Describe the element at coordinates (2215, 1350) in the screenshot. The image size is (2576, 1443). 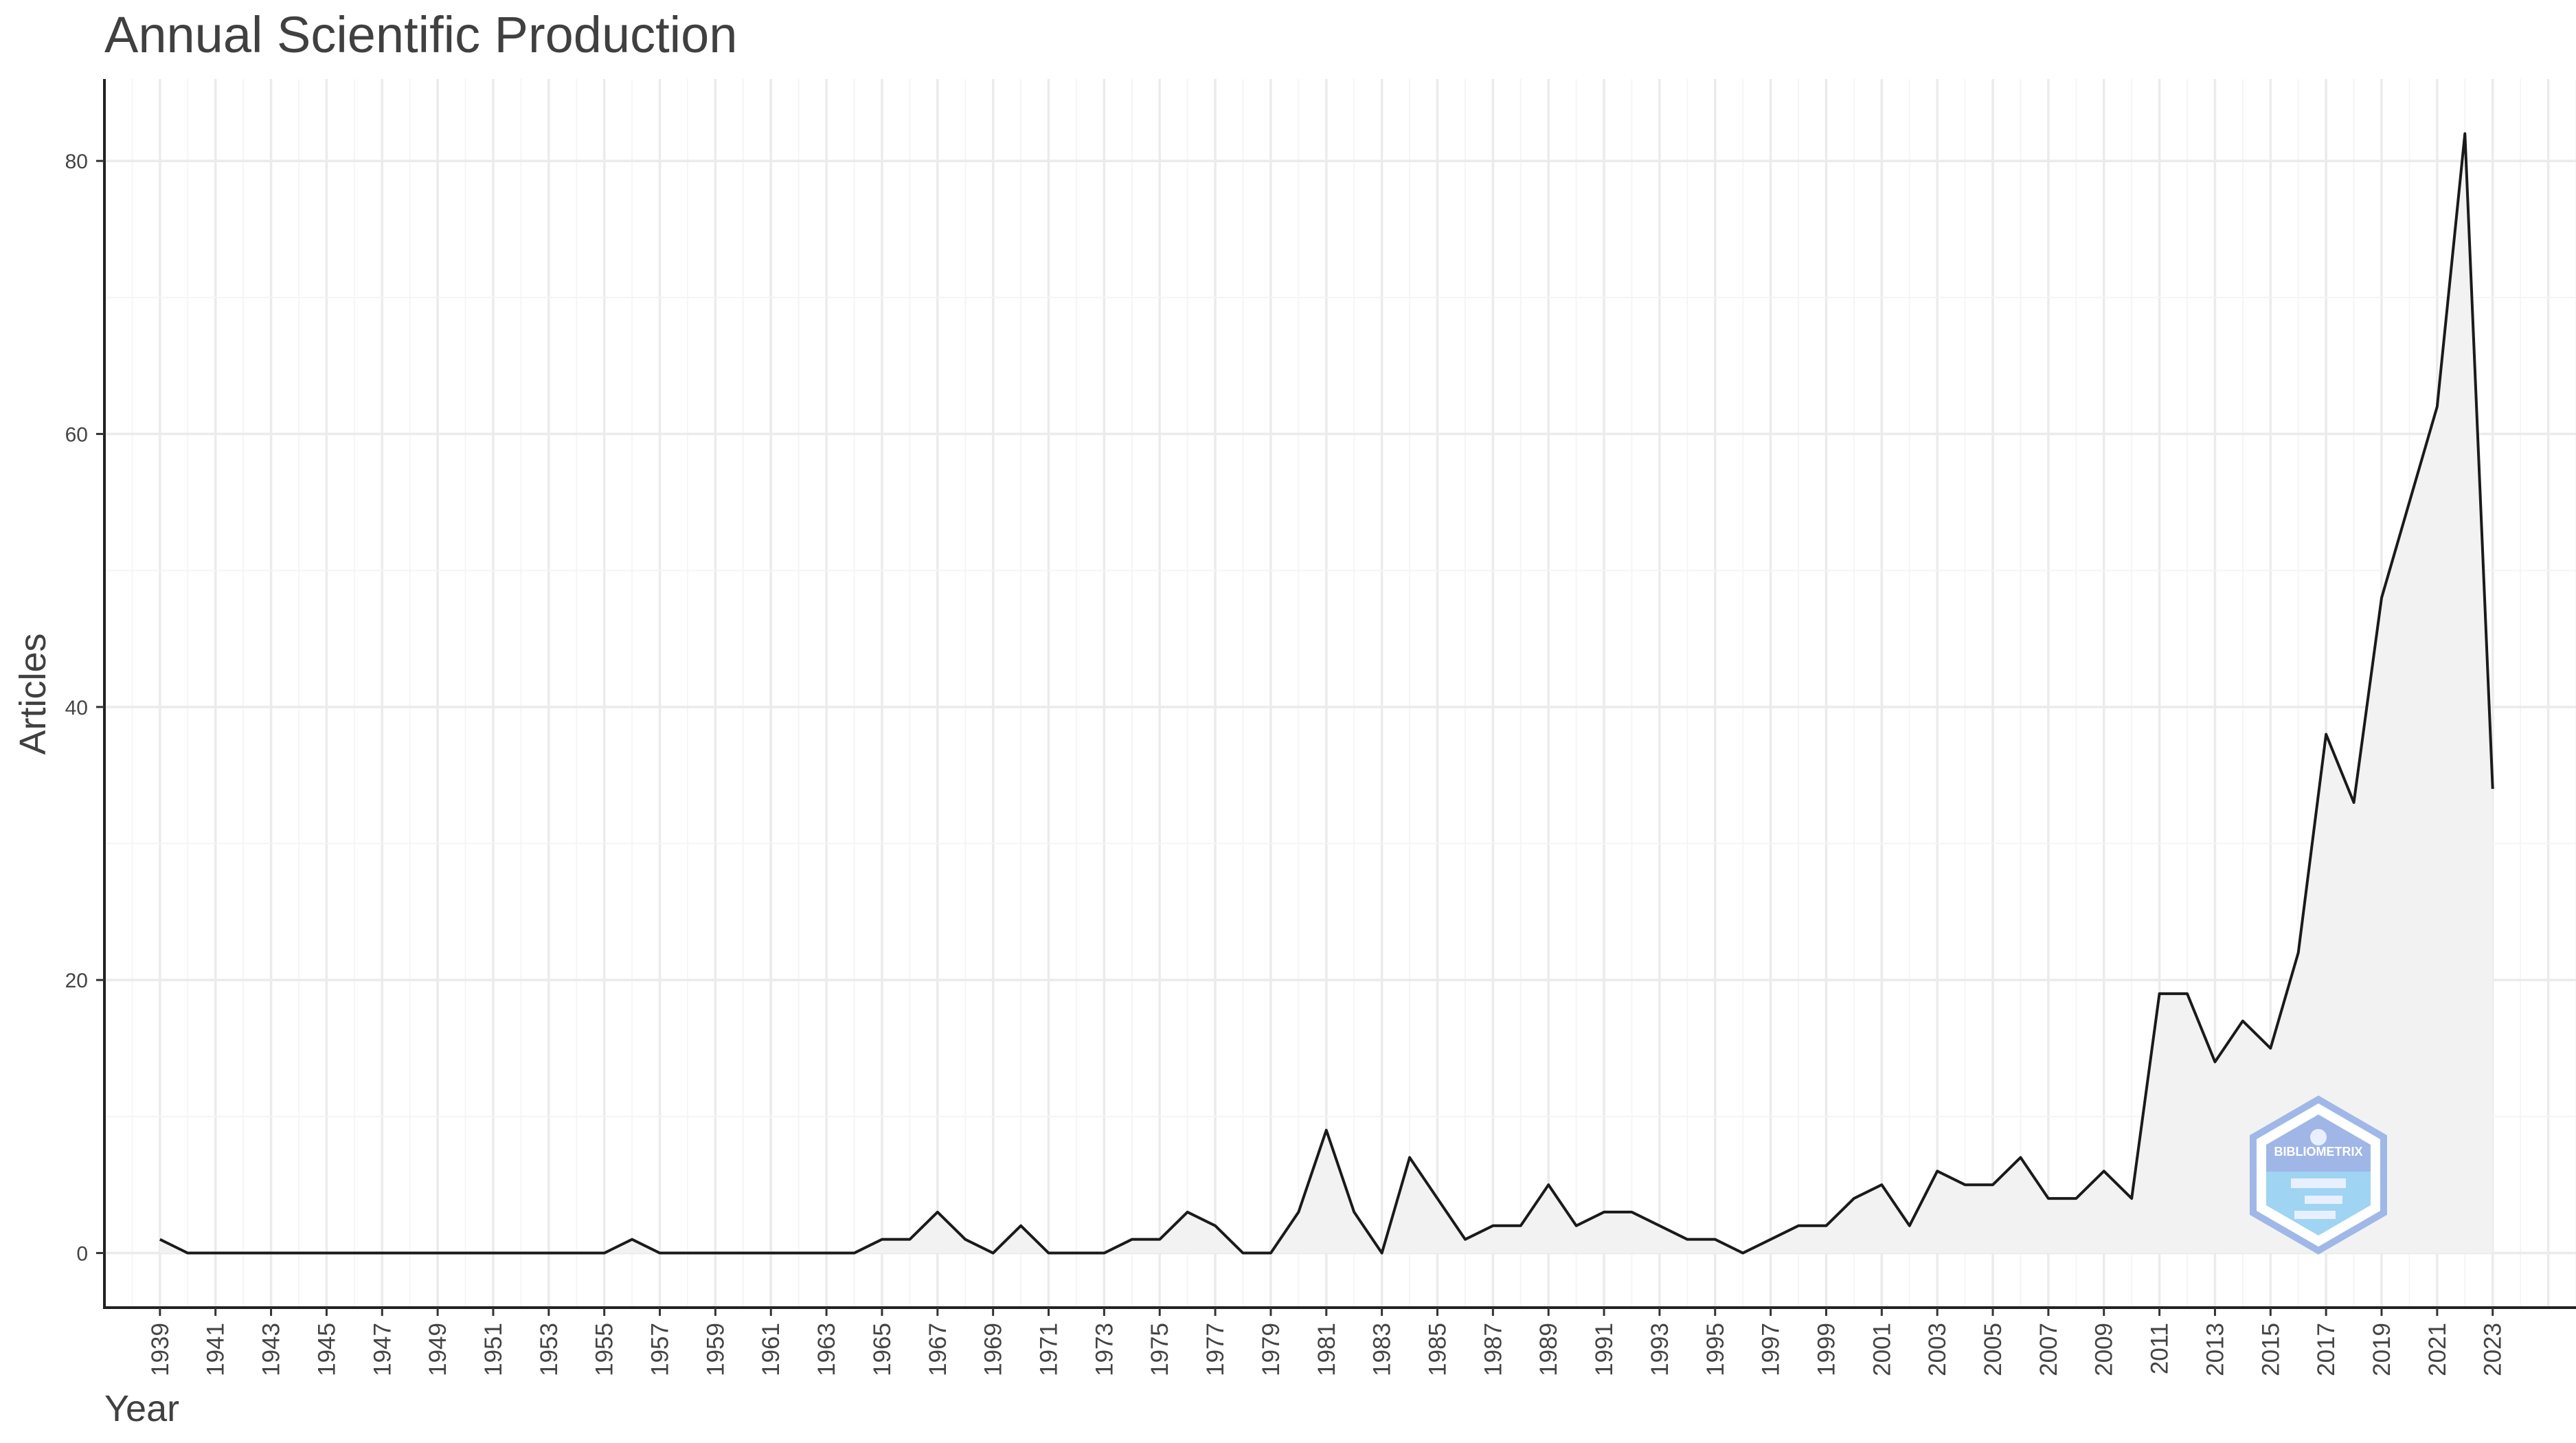
I see `x-tick-label: 2013` at that location.